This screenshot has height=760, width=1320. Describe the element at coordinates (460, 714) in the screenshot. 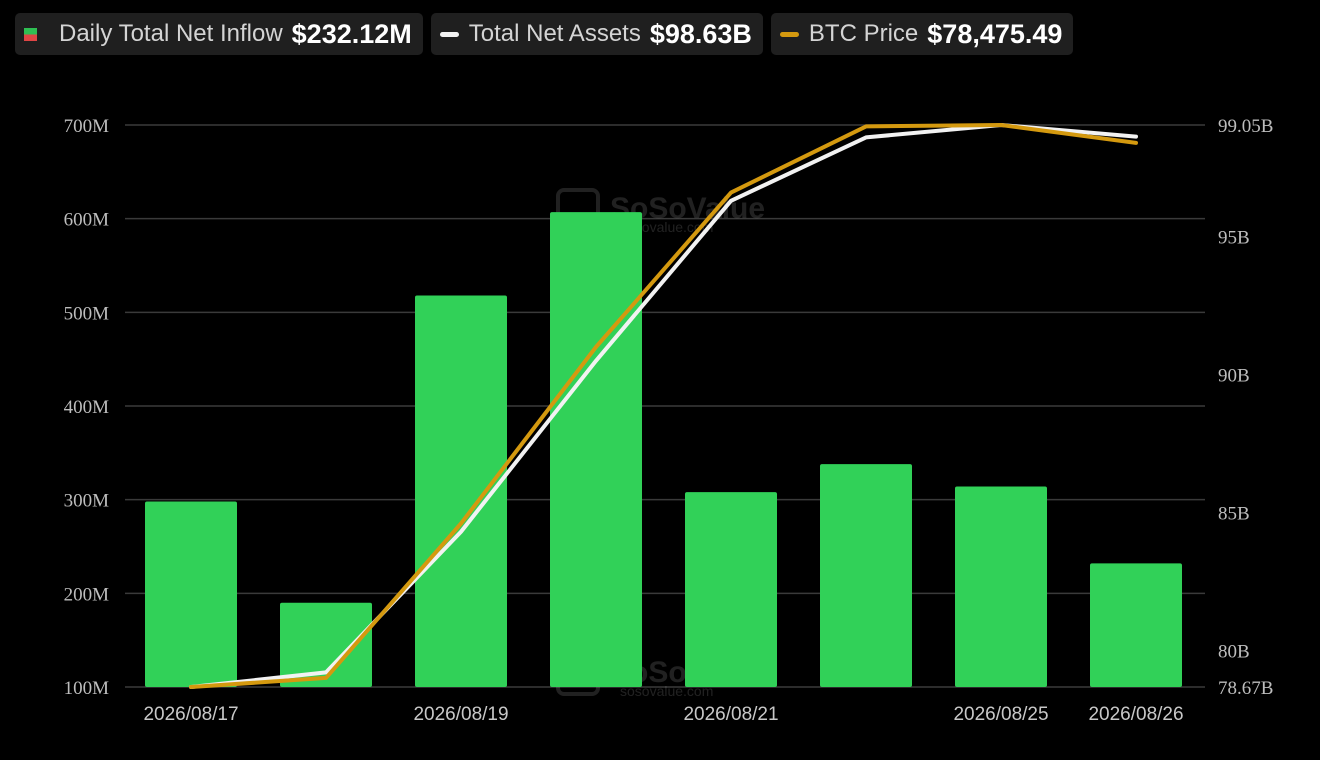

I see `x-tick-label: 2026/08/19` at that location.